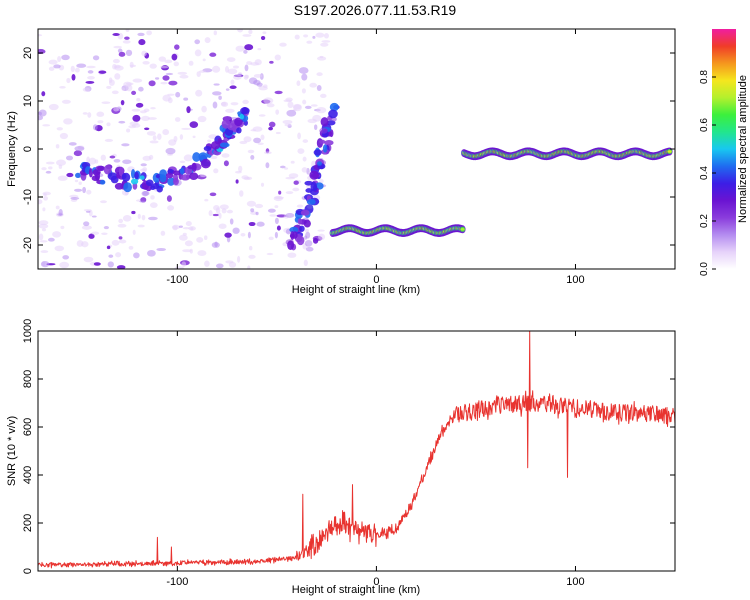 The height and width of the screenshot is (600, 750). Describe the element at coordinates (177, 582) in the screenshot. I see `snr-xtick-label: -100` at that location.